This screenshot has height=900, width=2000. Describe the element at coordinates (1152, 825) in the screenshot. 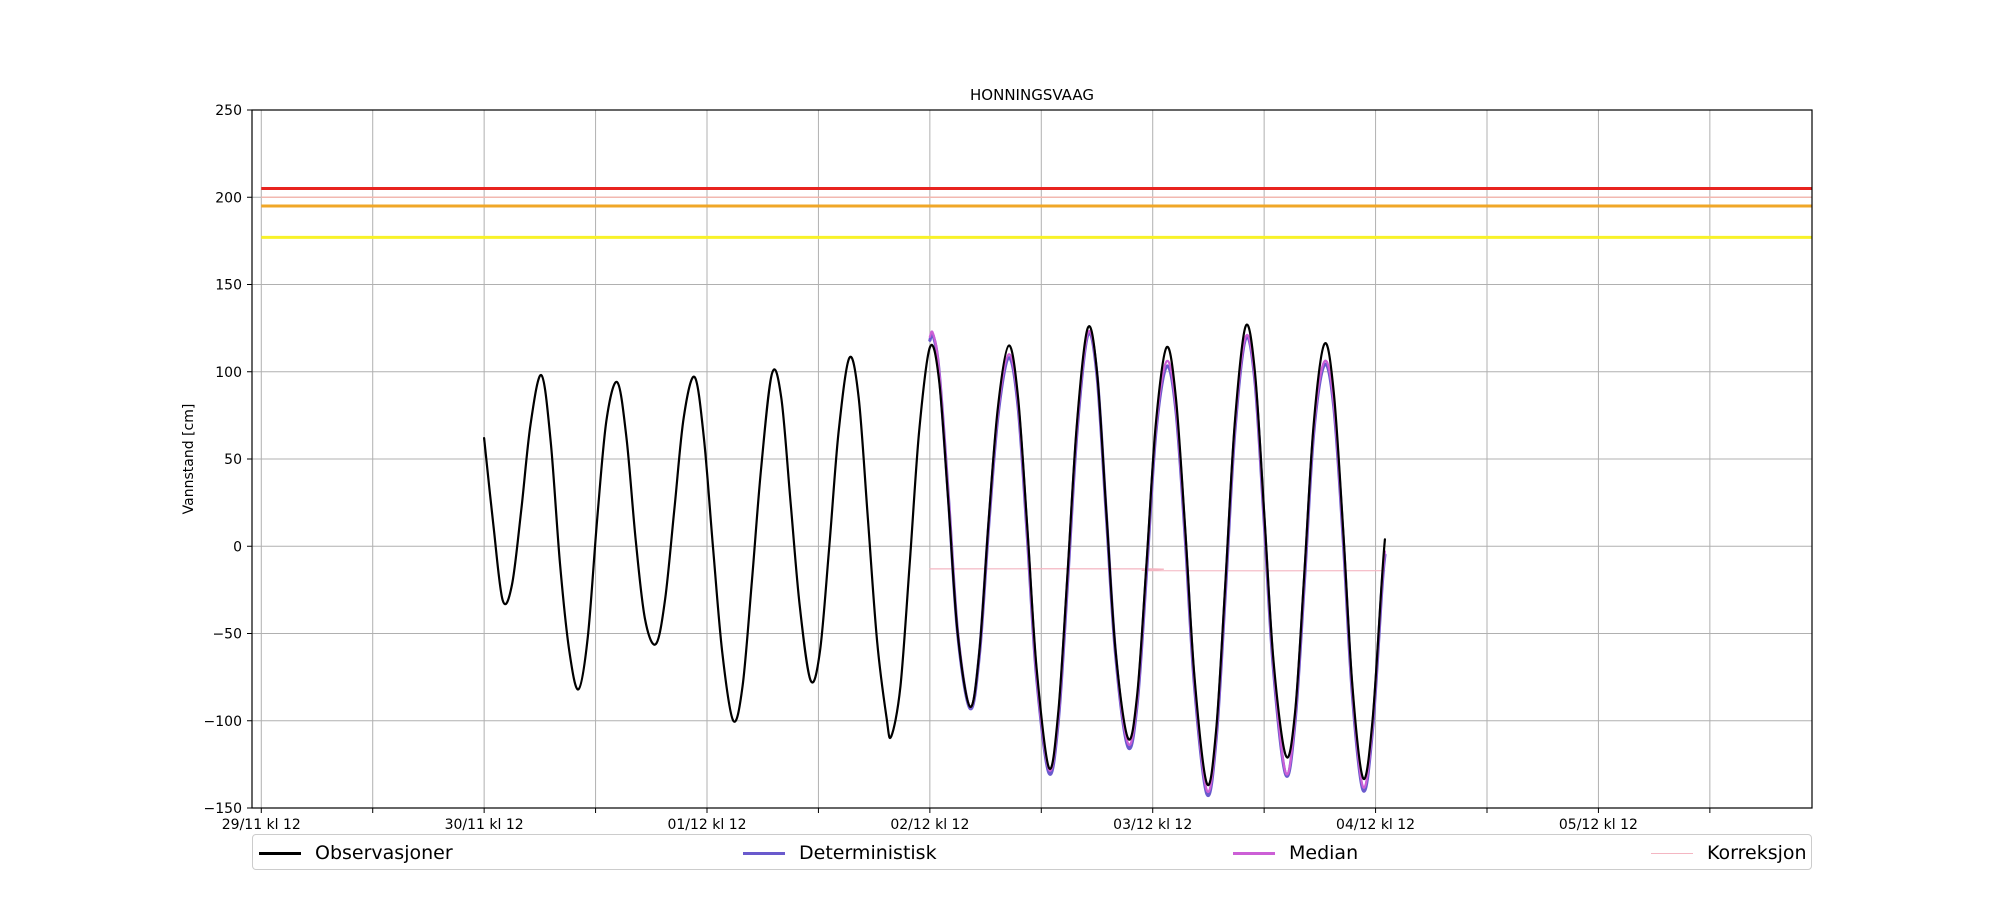

I see `x-tick-label: 03/12 kl 12` at that location.